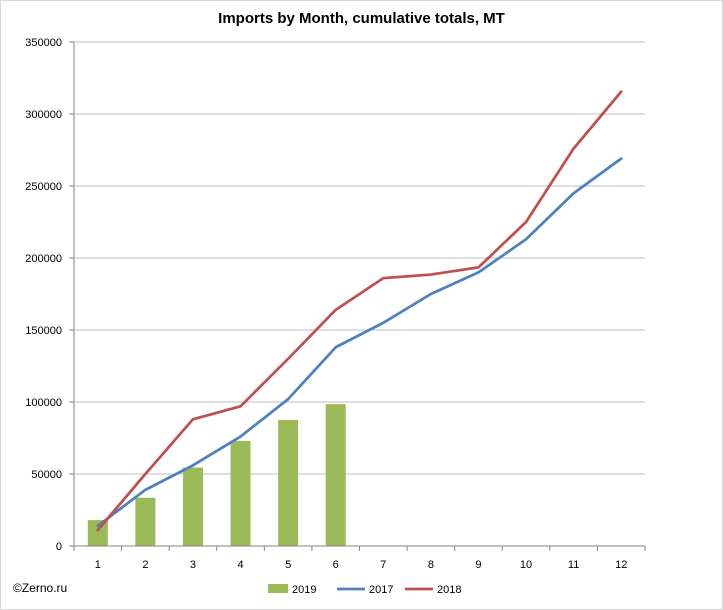 The image size is (723, 610). What do you see at coordinates (449, 590) in the screenshot?
I see `legend-label-2018: 2018` at bounding box center [449, 590].